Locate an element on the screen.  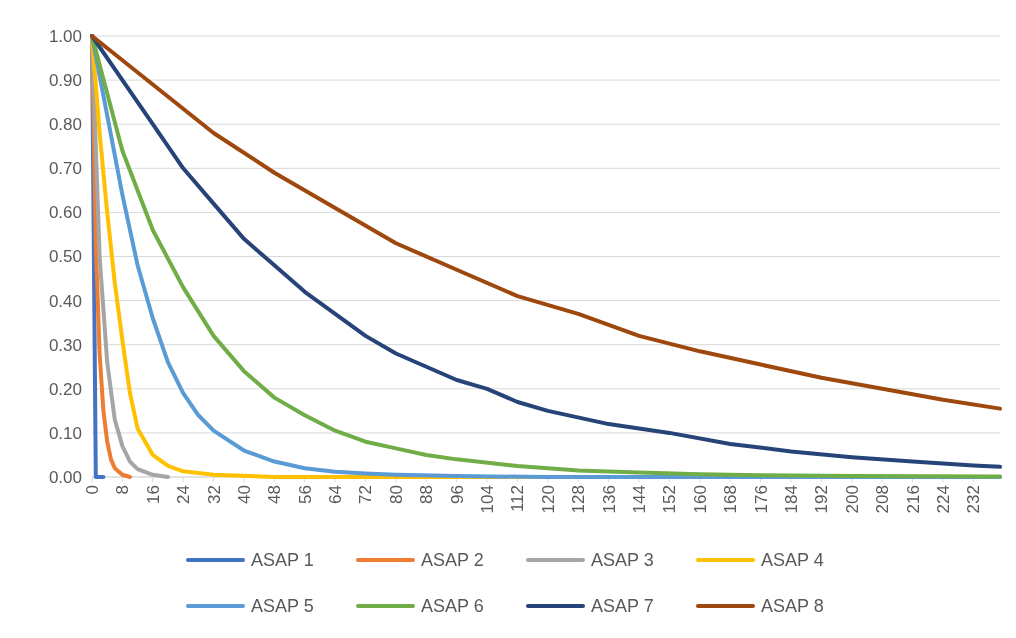
y-tick-label: 0.50 is located at coordinates (65, 257).